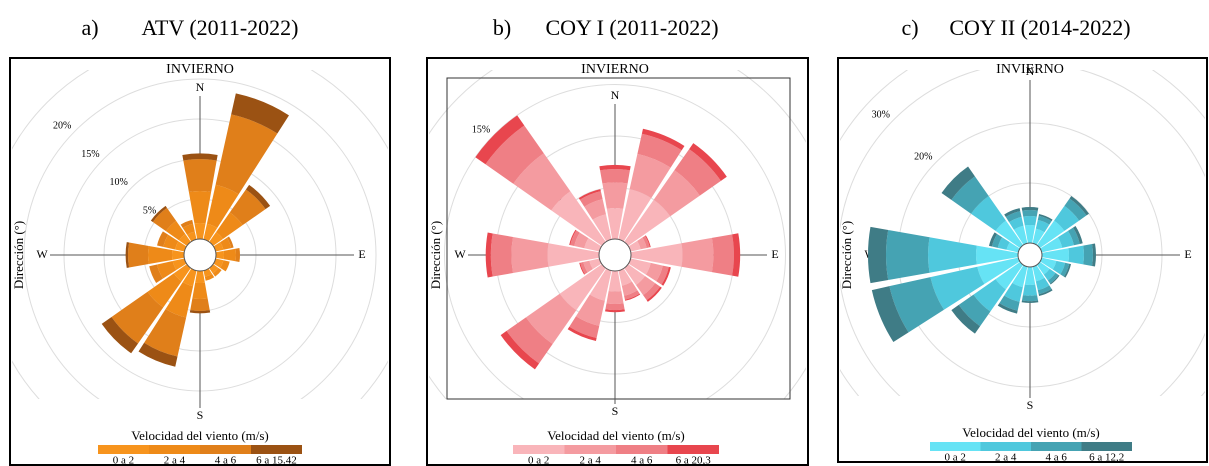 The height and width of the screenshot is (466, 1209). What do you see at coordinates (149, 210) in the screenshot?
I see `r-tick-label: 5%` at bounding box center [149, 210].